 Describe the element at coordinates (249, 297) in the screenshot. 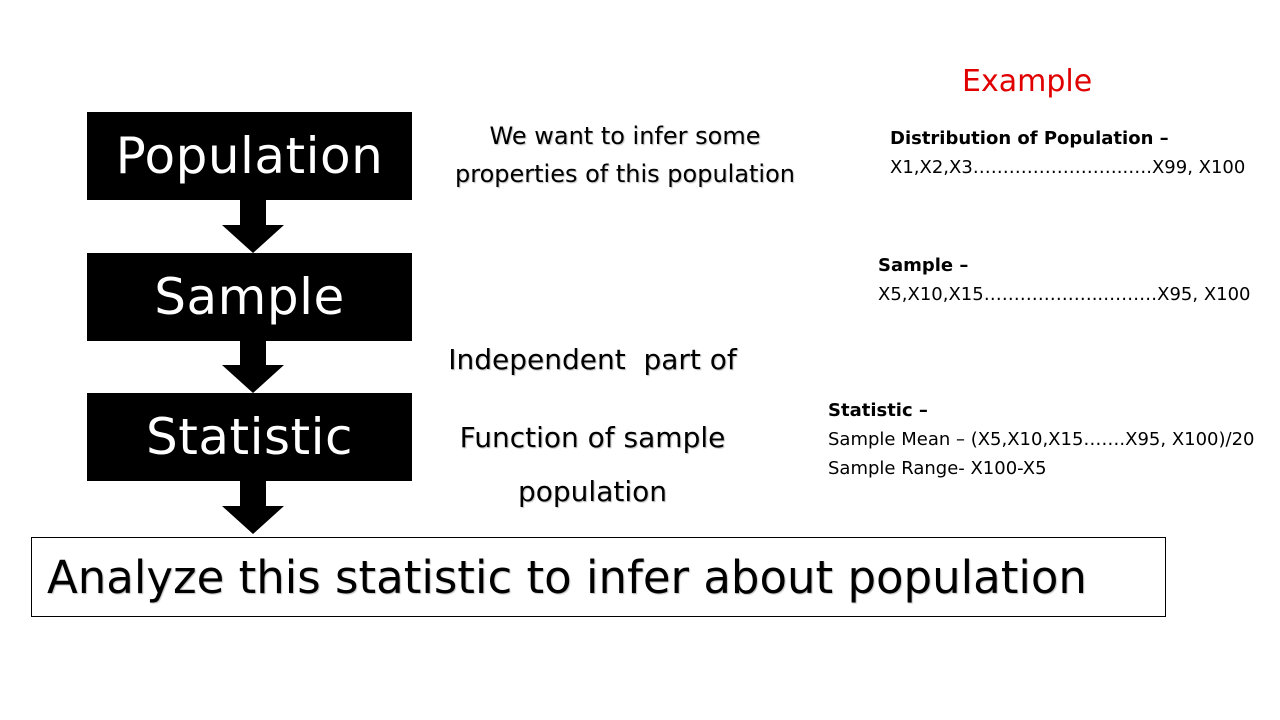

I see `sample-box: Sample` at that location.